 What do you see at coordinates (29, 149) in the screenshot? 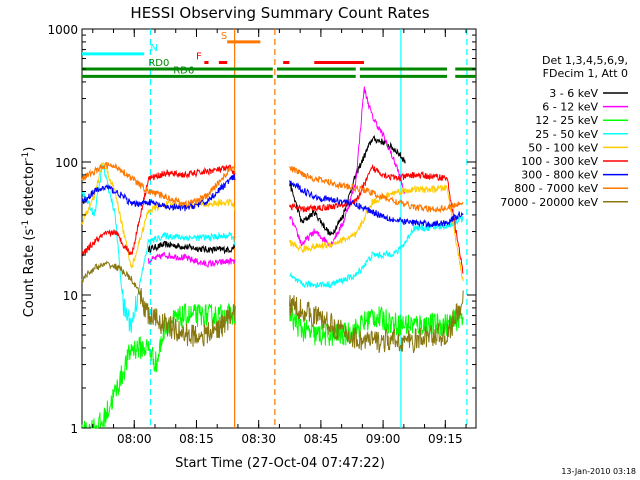
I see `y-axis-label-end: )` at bounding box center [29, 149].